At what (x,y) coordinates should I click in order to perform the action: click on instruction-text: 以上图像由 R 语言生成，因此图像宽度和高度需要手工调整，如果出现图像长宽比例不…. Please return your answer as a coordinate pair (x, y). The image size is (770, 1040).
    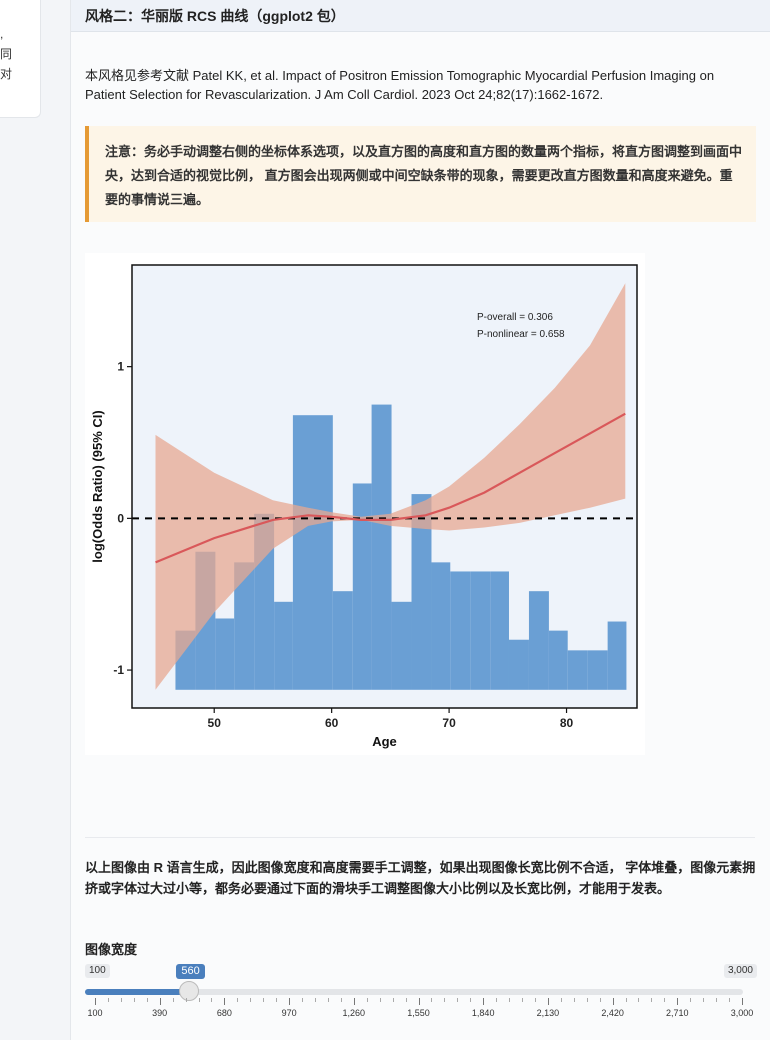
    Looking at the image, I should click on (420, 878).